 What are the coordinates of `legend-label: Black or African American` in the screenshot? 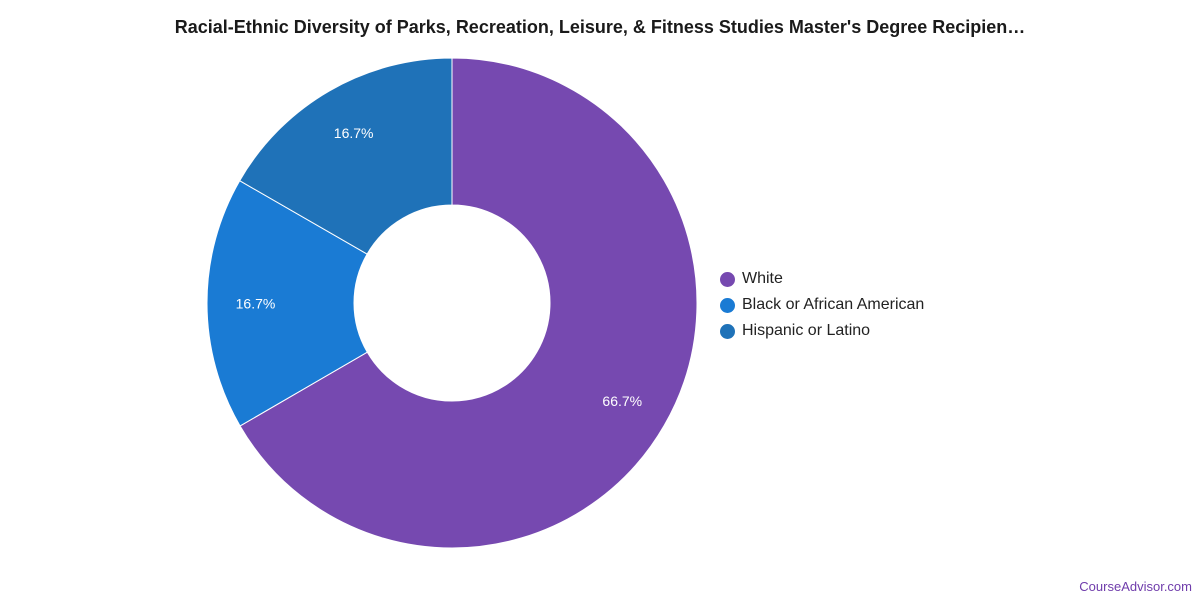 It's located at (833, 304).